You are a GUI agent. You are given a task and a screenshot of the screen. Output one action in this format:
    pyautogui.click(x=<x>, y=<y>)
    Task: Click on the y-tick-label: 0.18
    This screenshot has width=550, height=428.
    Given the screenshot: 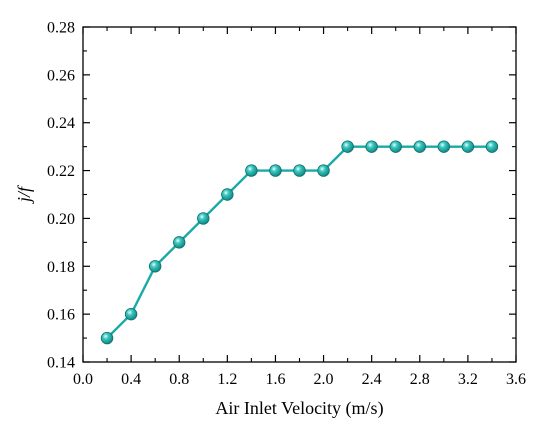 What is the action you would take?
    pyautogui.click(x=61, y=267)
    